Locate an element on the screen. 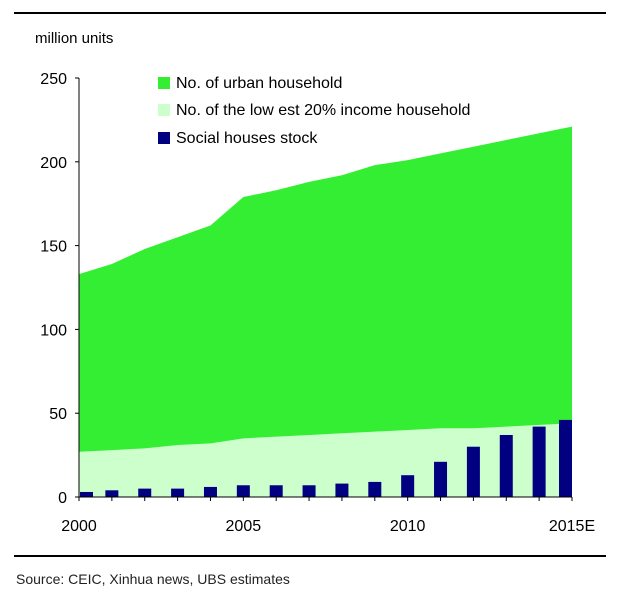 This screenshot has height=596, width=622. bar-social-houses-2005 is located at coordinates (243, 491).